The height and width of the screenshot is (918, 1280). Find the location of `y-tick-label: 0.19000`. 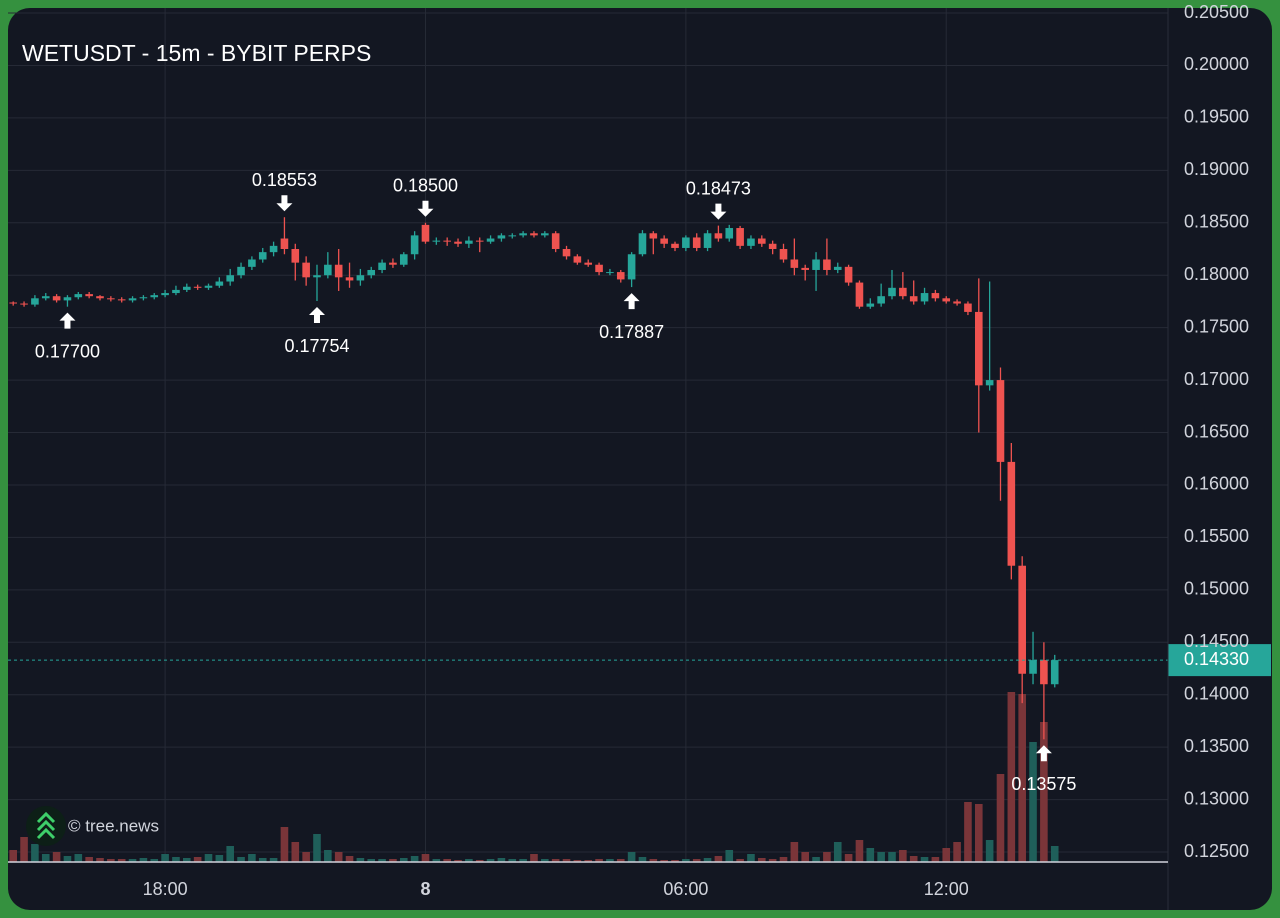

y-tick-label: 0.19000 is located at coordinates (1216, 169).